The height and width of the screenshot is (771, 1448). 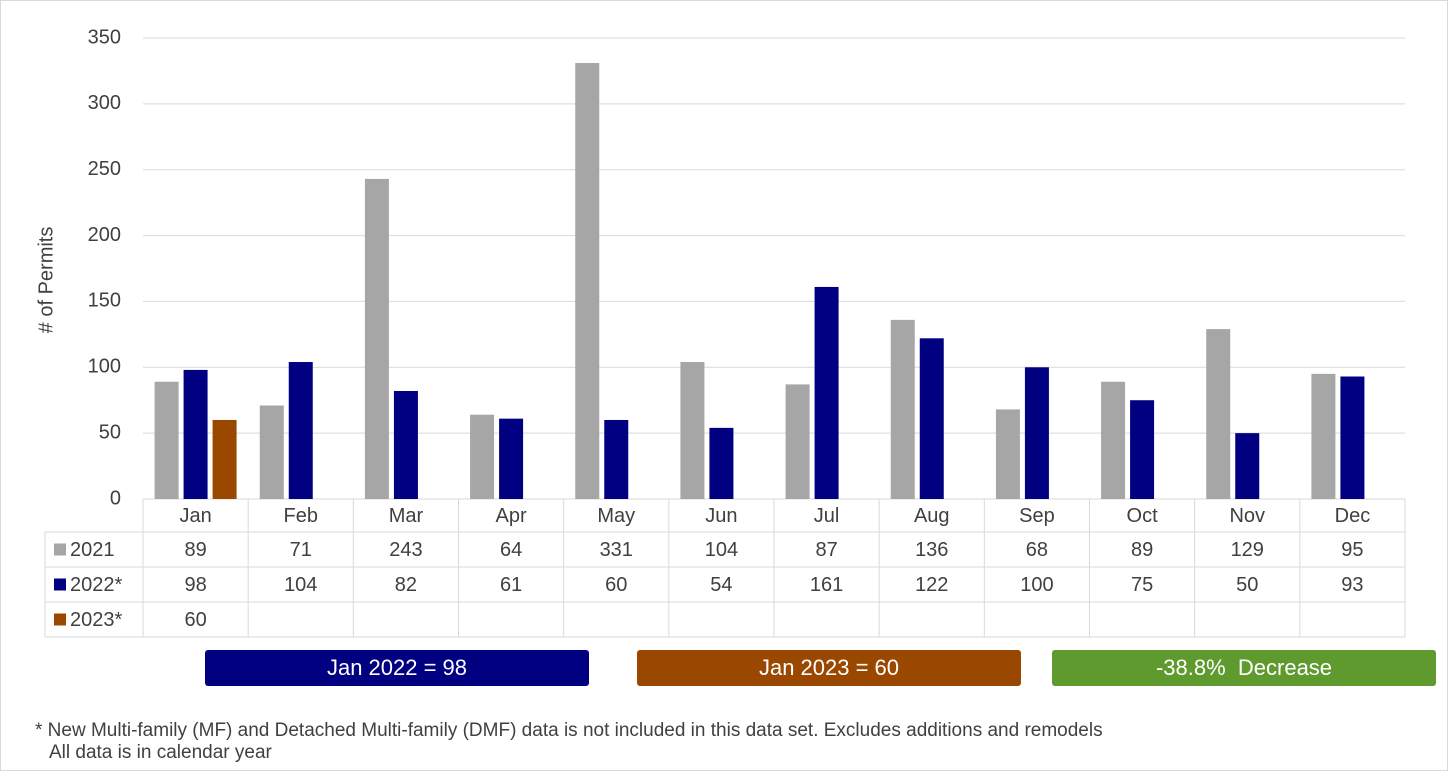 I want to click on table-value: 93, so click(x=1352, y=585).